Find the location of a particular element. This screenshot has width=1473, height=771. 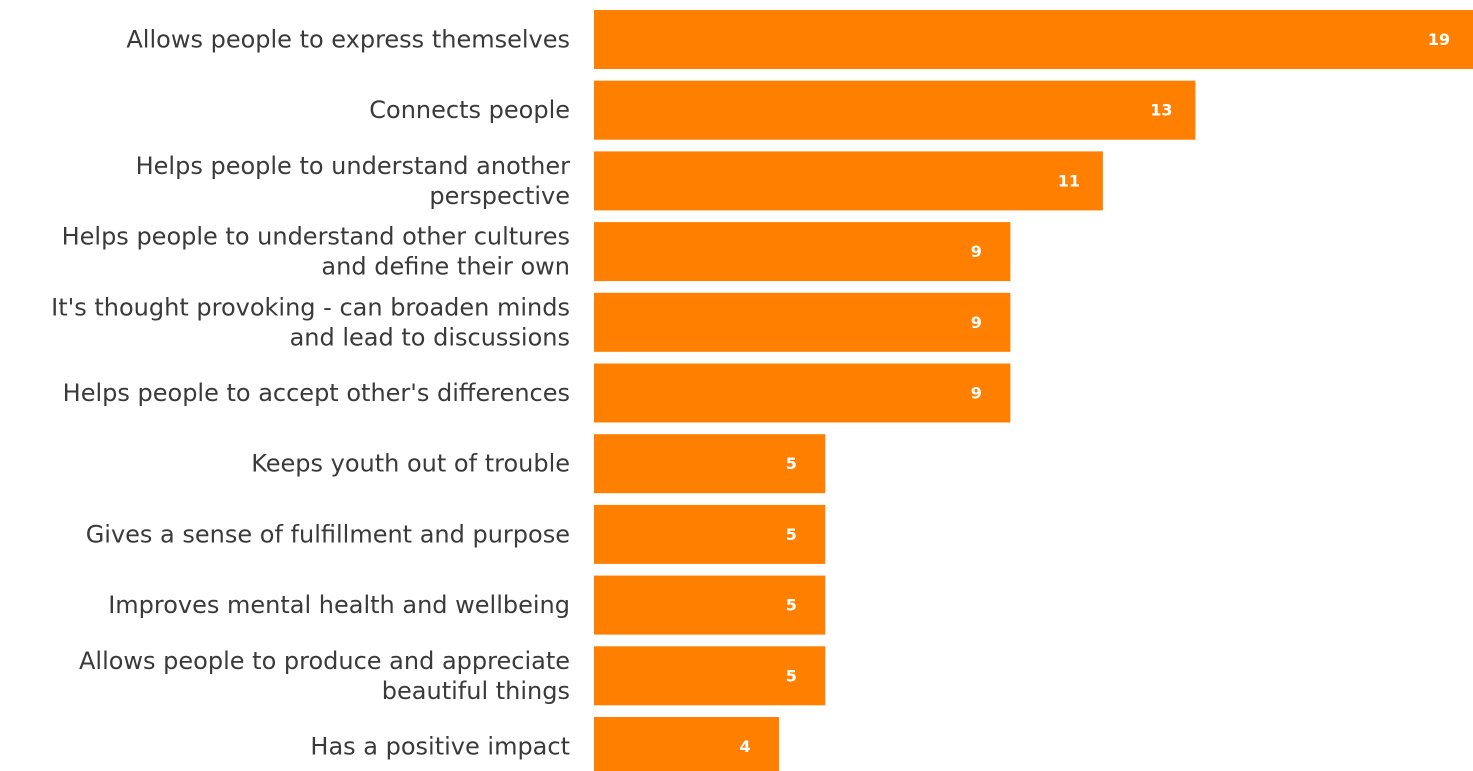

value-label-1: 19 is located at coordinates (1439, 39).